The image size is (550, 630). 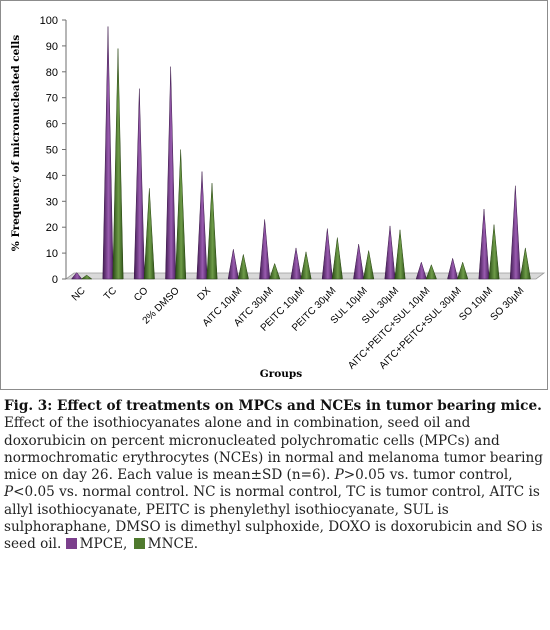 I want to click on y-tick-label: 50, so click(x=52, y=151).